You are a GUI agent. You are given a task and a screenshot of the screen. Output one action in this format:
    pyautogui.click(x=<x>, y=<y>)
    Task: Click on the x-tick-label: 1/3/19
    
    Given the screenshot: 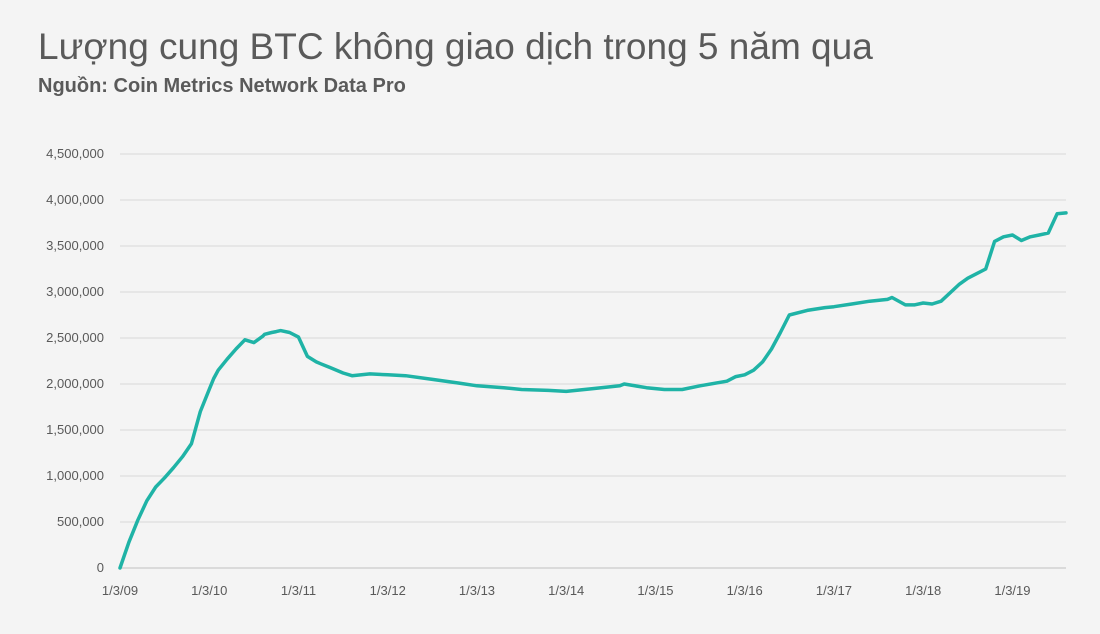 What is the action you would take?
    pyautogui.click(x=1012, y=590)
    